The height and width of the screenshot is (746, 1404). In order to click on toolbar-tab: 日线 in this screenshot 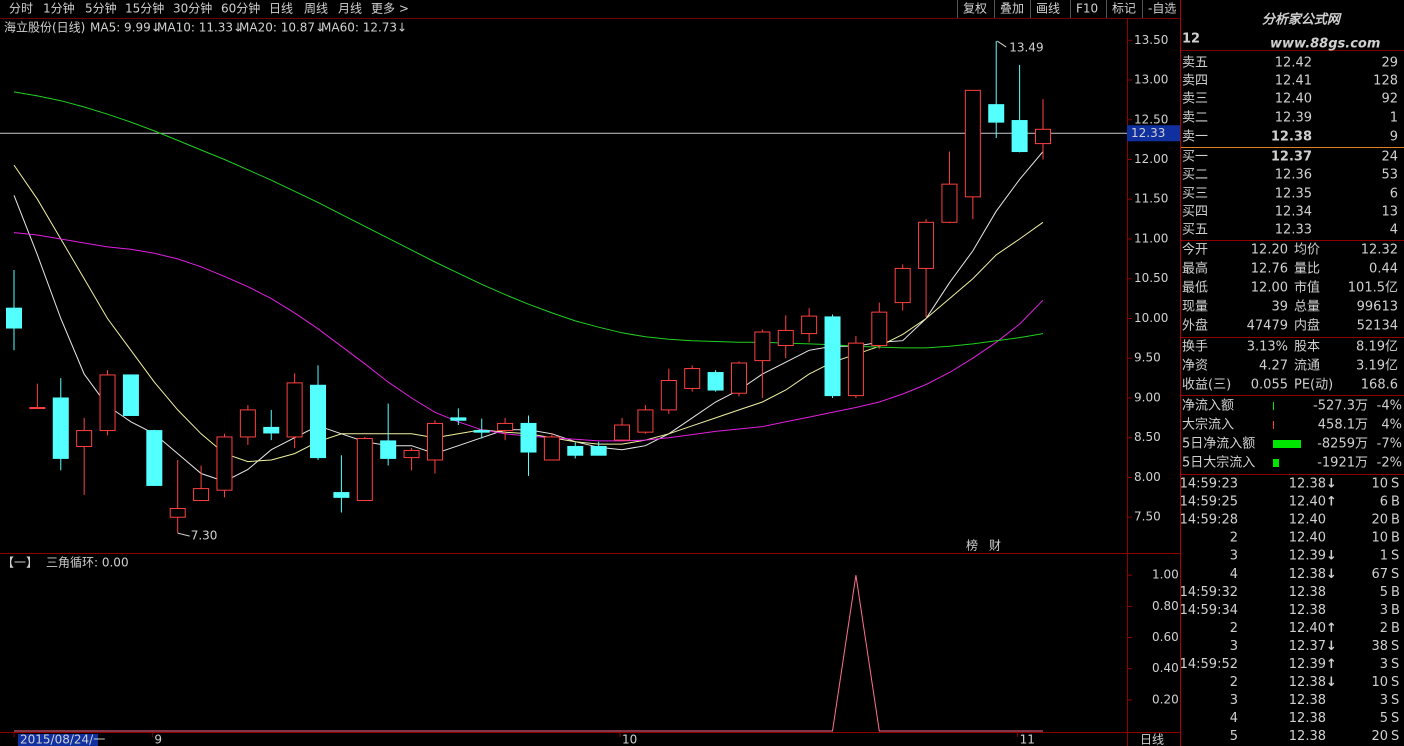, I will do `click(281, 9)`.